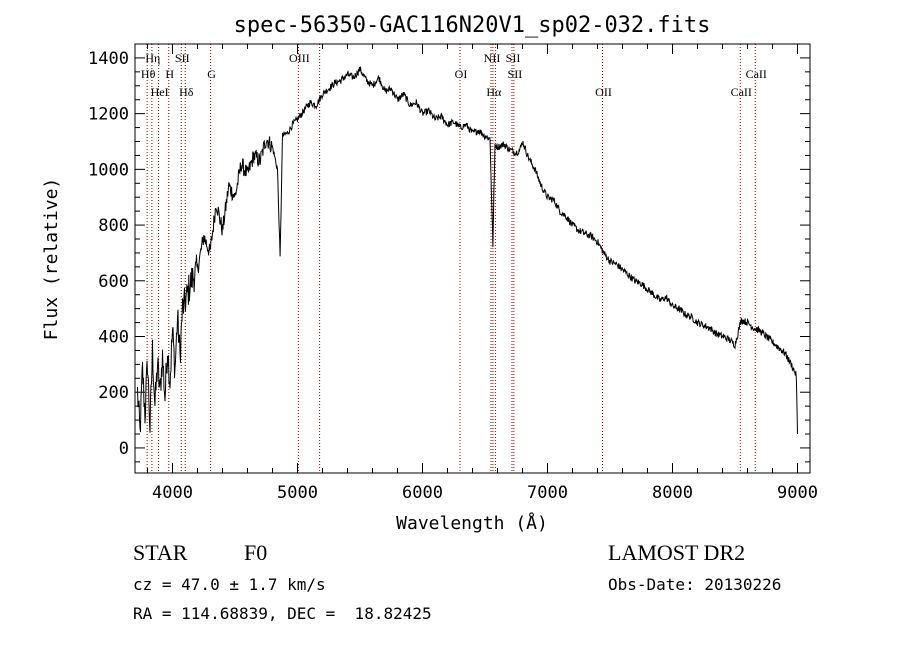 This screenshot has width=900, height=649. Describe the element at coordinates (169, 74) in the screenshot. I see `spectral-line-label: H` at that location.